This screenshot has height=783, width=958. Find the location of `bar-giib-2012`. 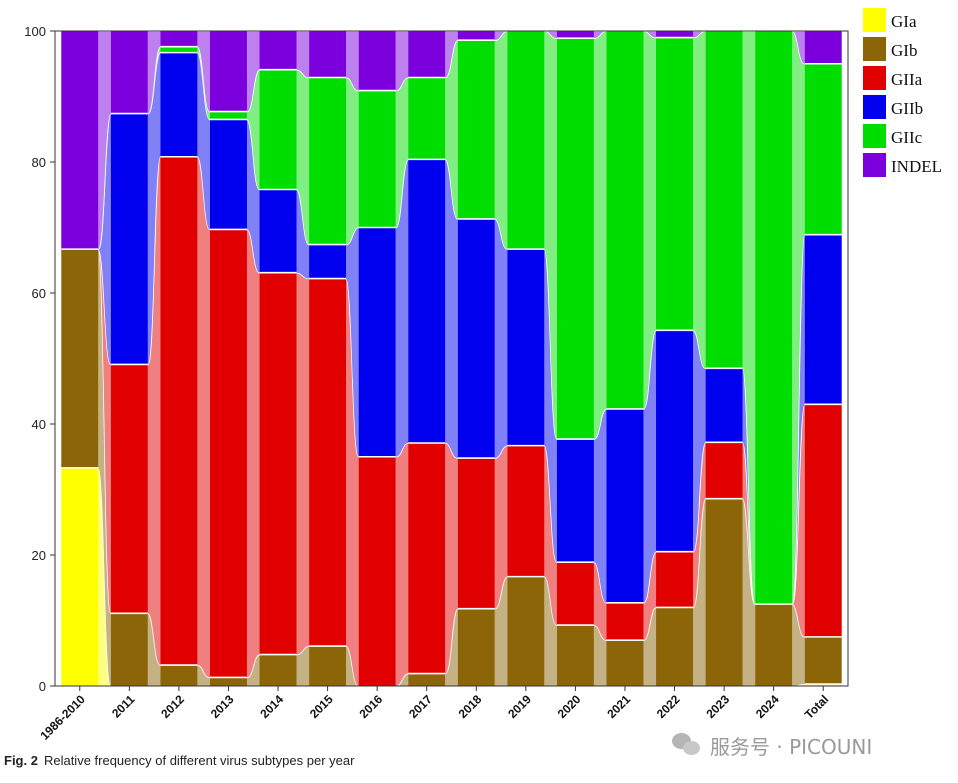

bar-giib-2012 is located at coordinates (179, 104).